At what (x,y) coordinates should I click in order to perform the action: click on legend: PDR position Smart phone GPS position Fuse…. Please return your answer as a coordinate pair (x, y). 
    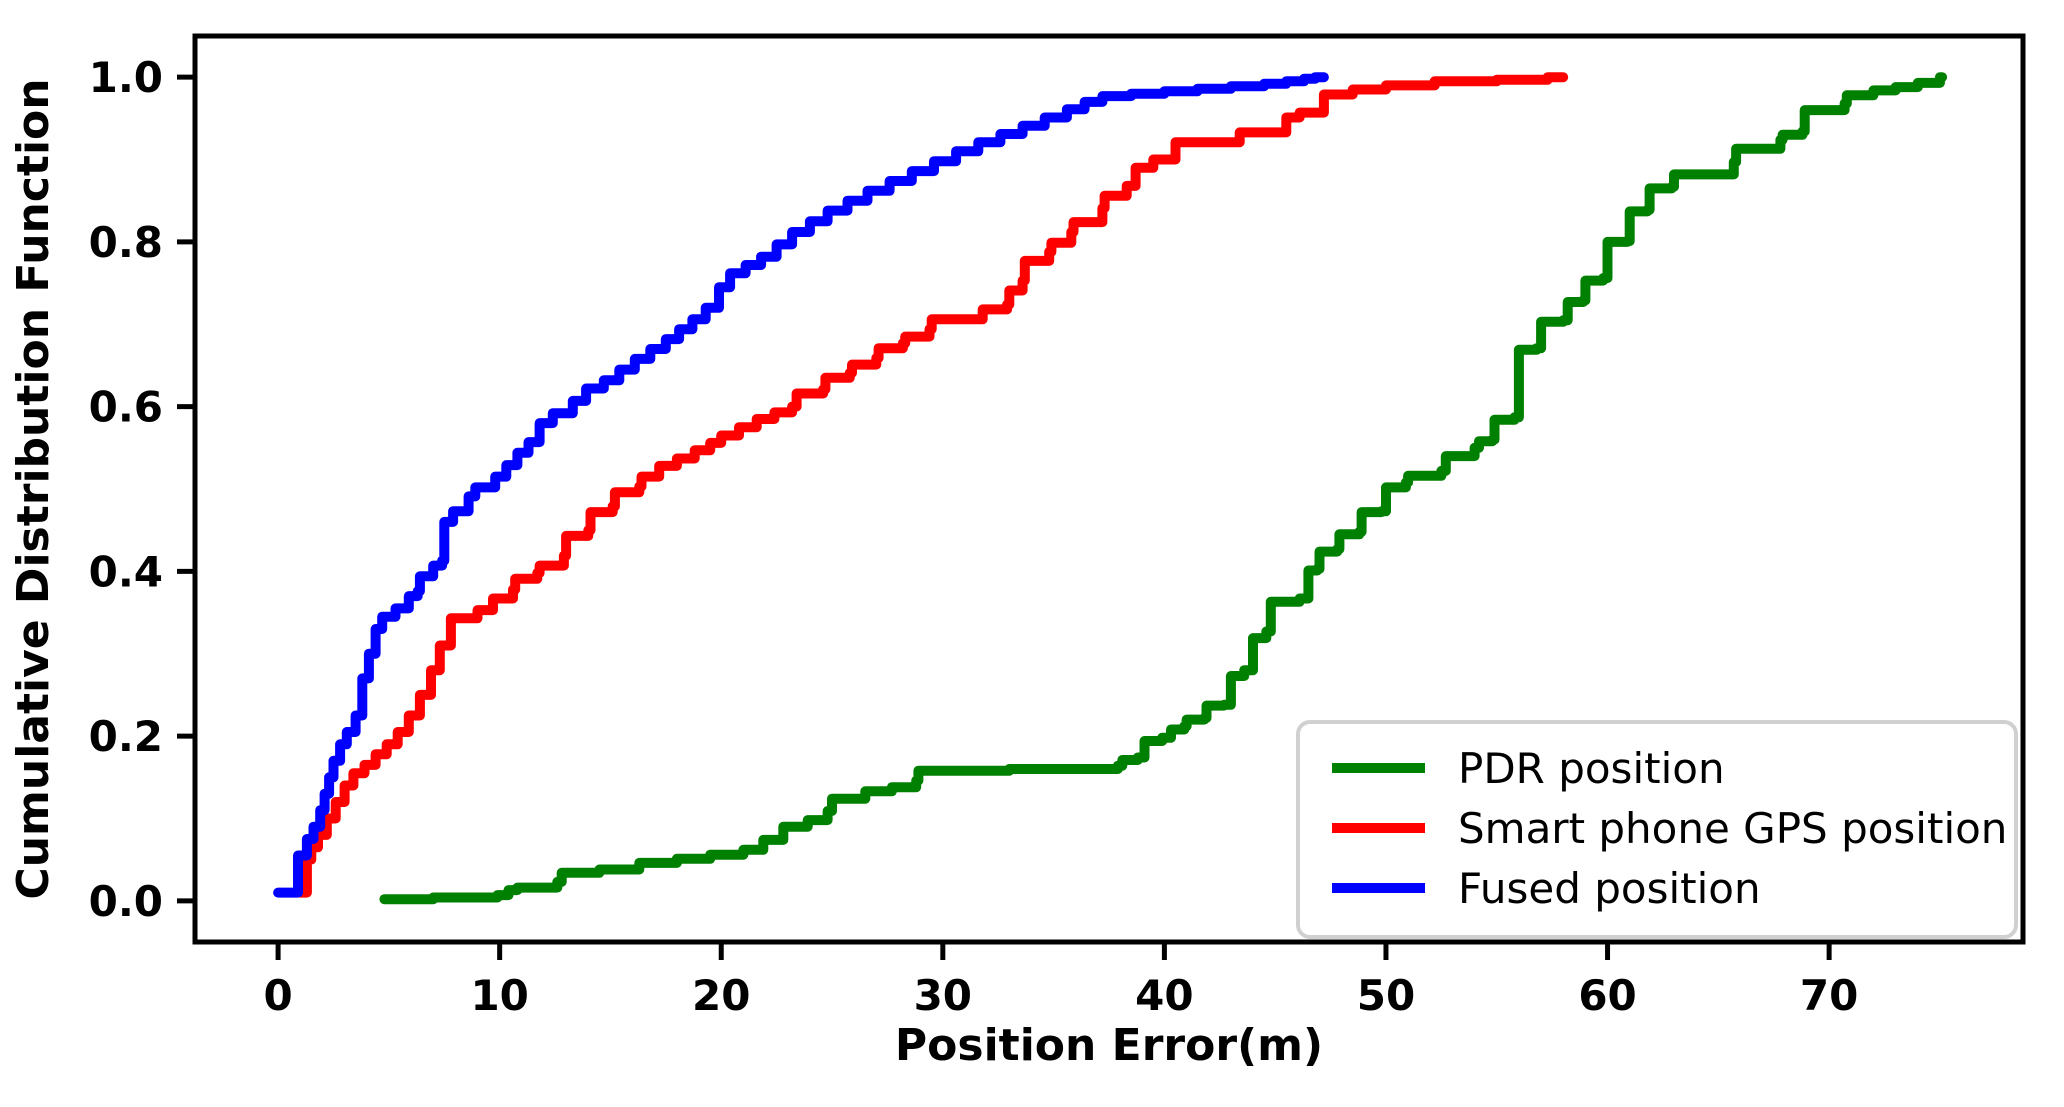
    Looking at the image, I should click on (1657, 829).